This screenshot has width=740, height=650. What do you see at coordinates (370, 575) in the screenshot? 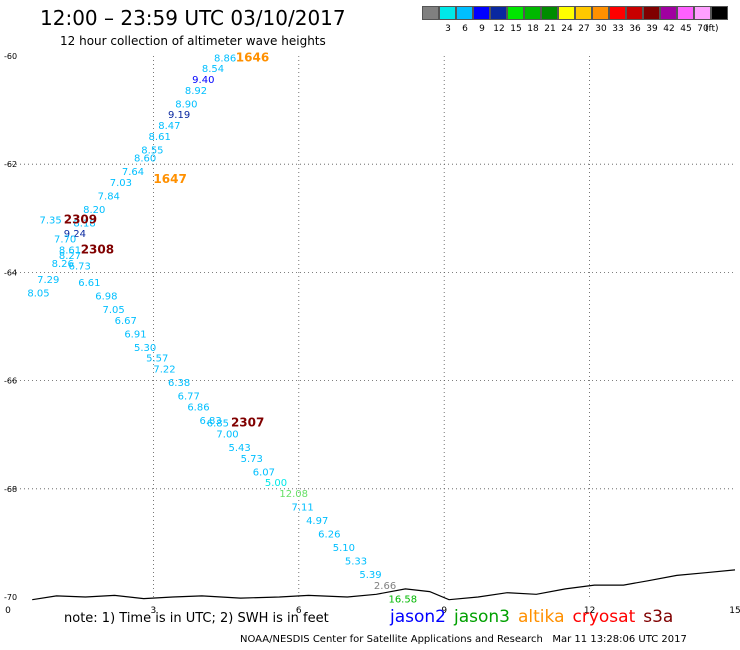
I see `wave-height-label: 5.39` at bounding box center [370, 575].